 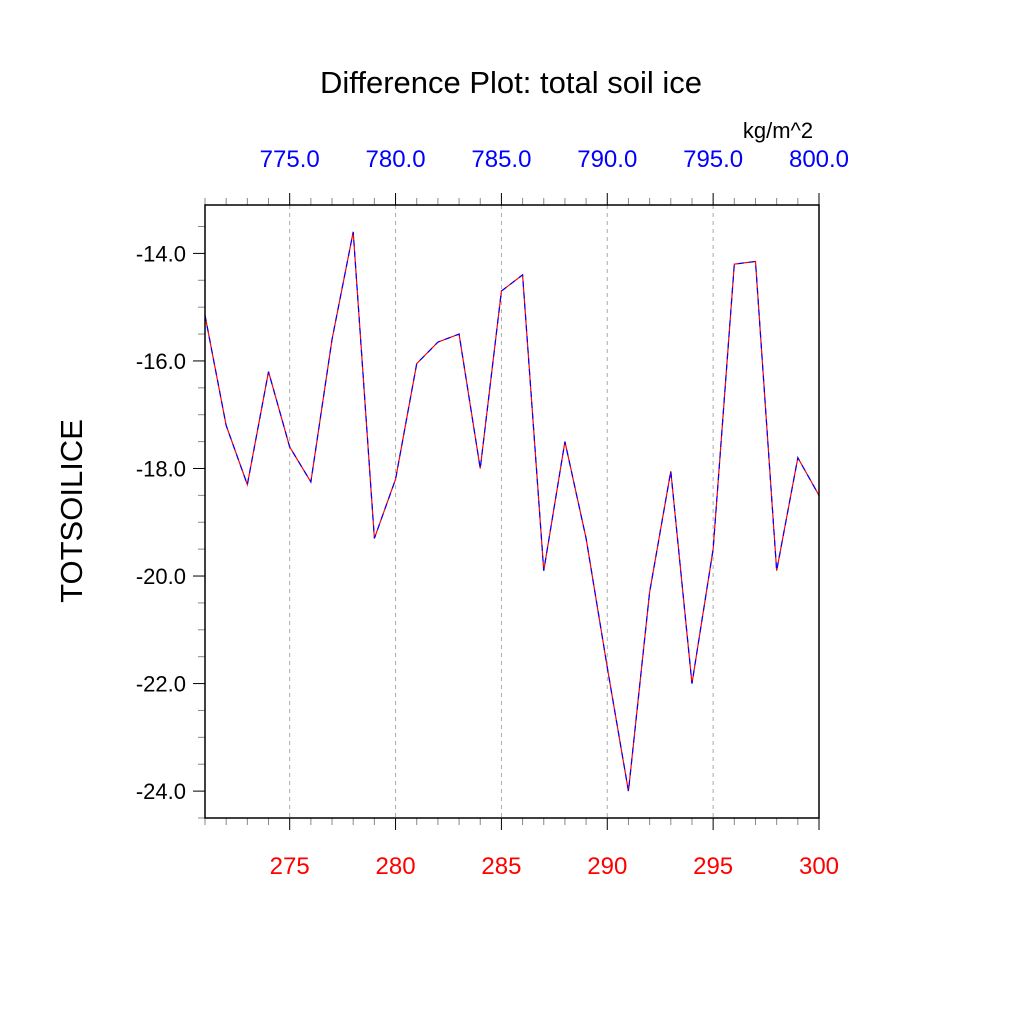 I want to click on x-tick-label-bottom: 285, so click(x=501, y=866).